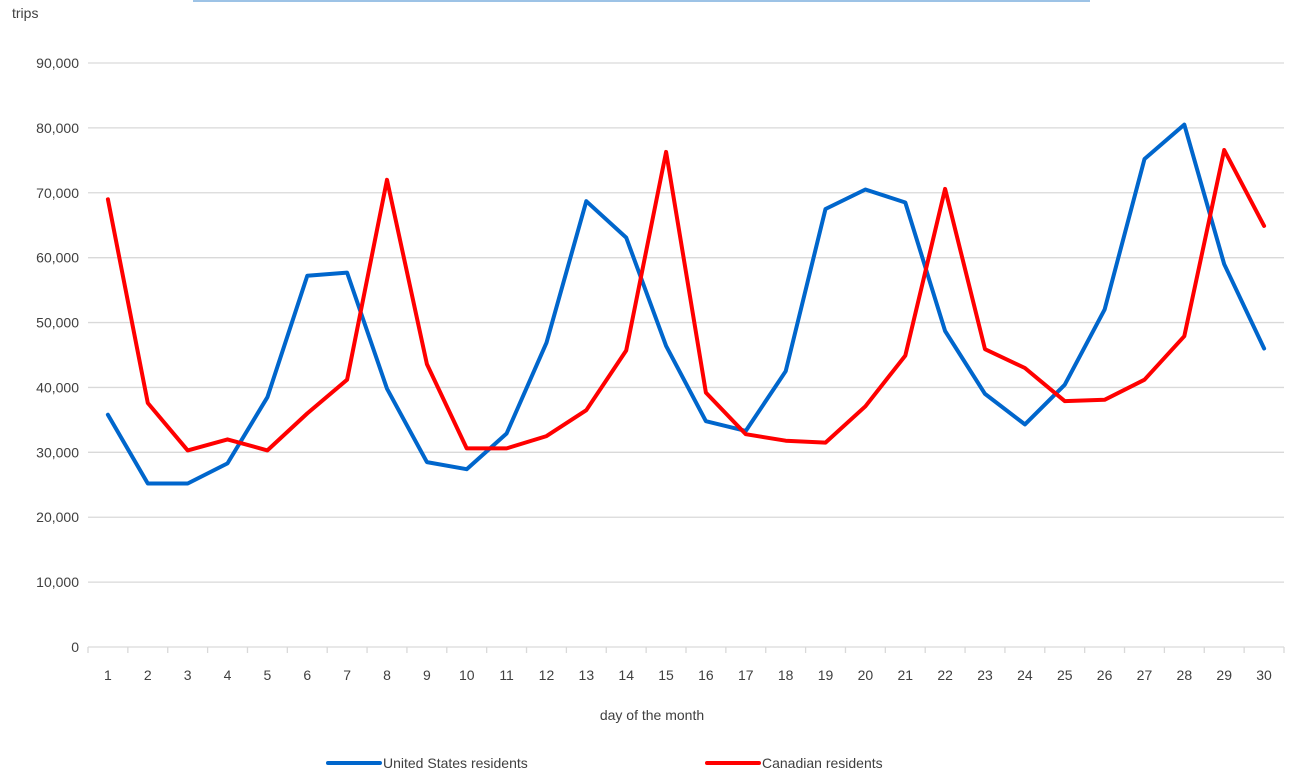  Describe the element at coordinates (228, 675) in the screenshot. I see `x-tick-label: 4` at that location.